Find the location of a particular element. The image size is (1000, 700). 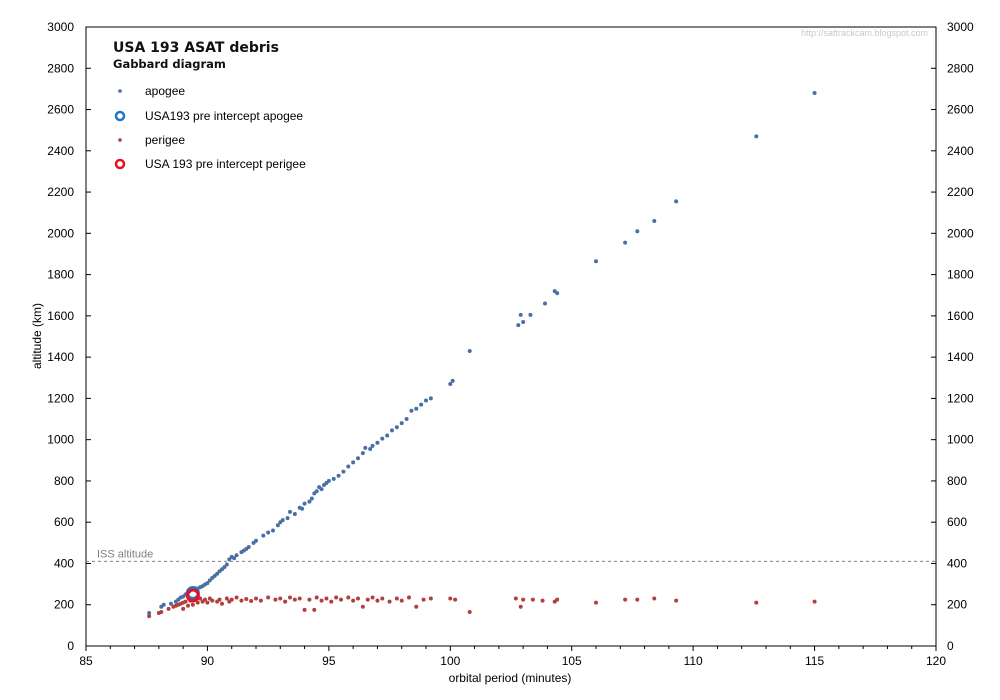

y-tick-label-left: 600 is located at coordinates (64, 522).